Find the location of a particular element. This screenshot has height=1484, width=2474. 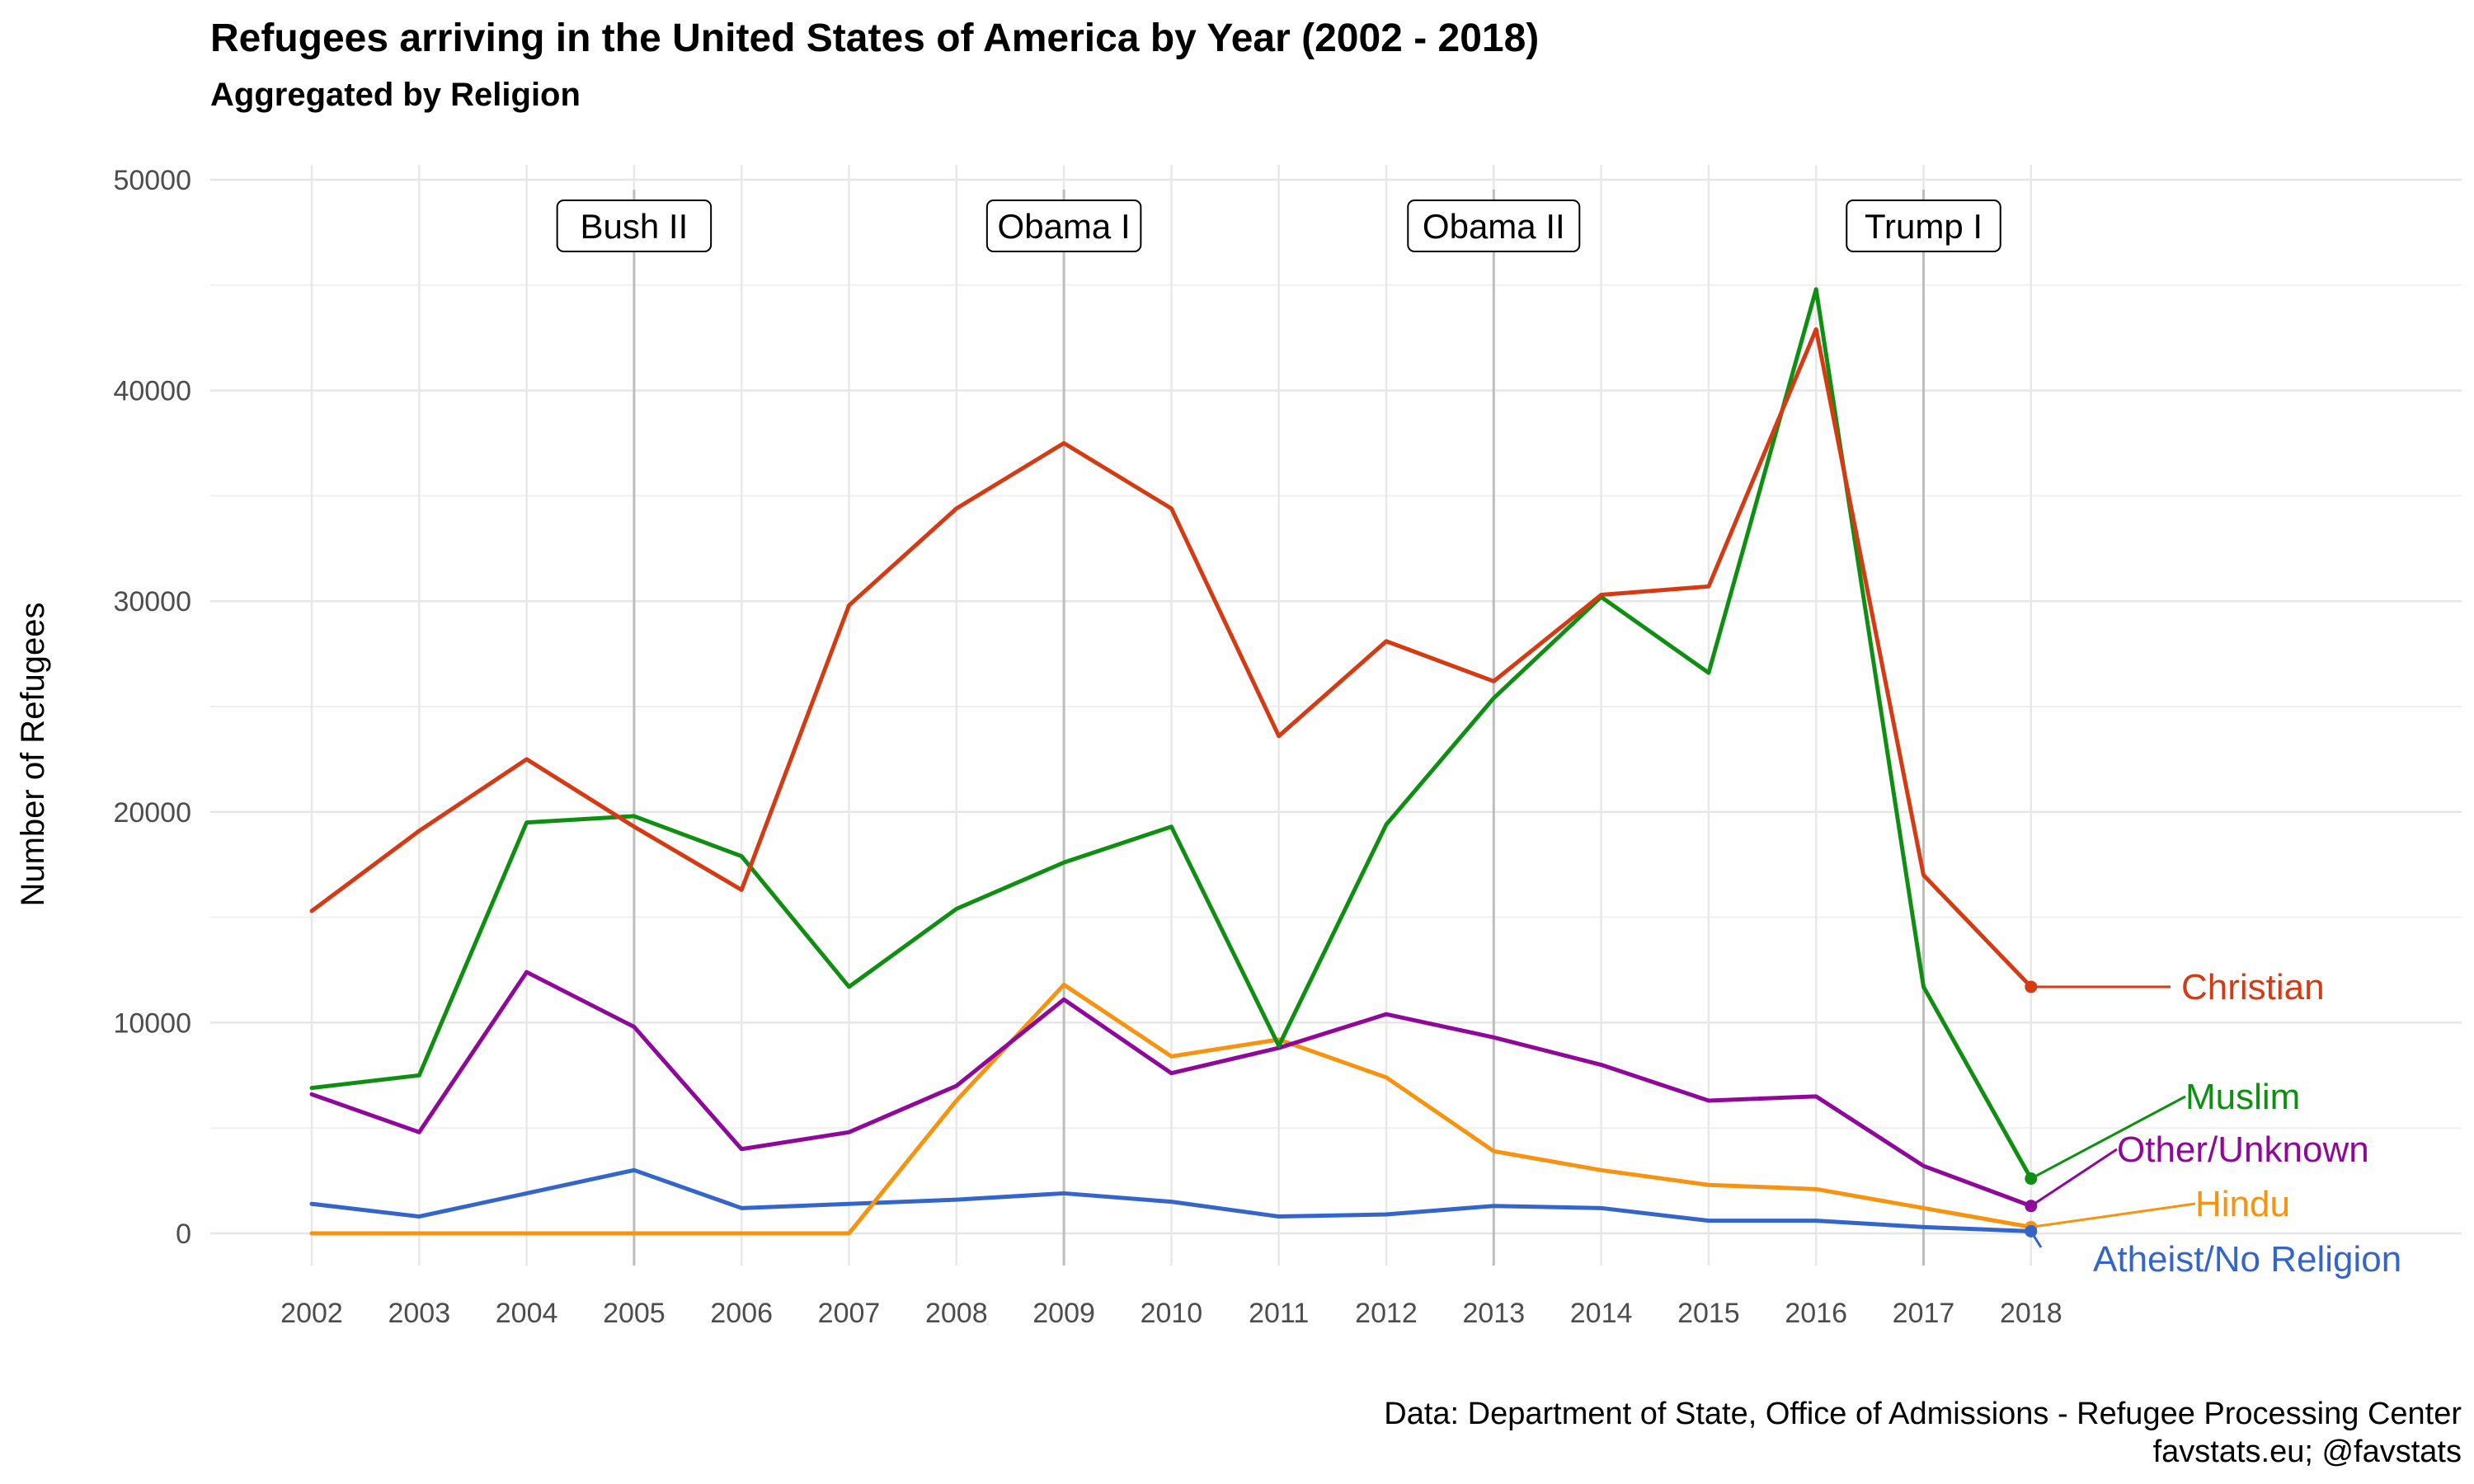

series-label: Muslim is located at coordinates (2242, 1097).